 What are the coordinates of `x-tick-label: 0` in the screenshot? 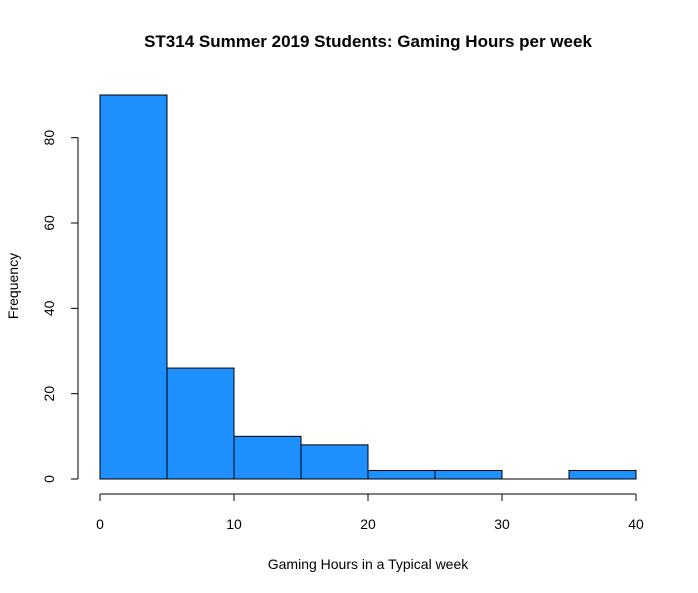 It's located at (100, 524).